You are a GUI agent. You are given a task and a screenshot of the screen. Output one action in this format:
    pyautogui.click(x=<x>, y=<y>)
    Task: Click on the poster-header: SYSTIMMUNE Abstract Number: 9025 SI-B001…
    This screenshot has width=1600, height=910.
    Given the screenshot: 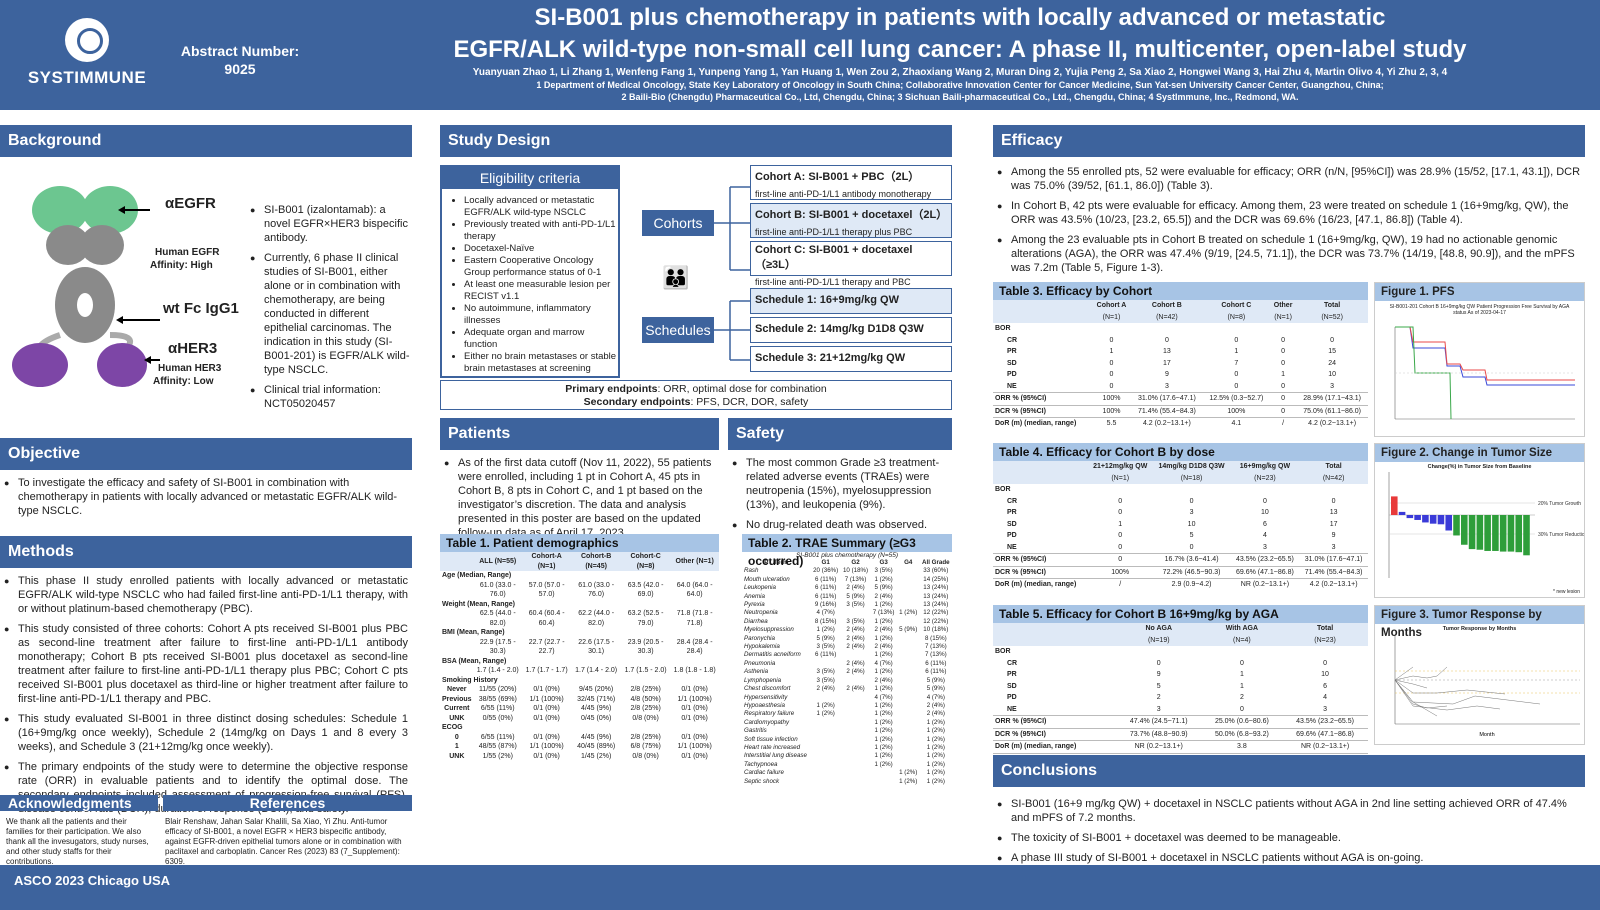 What is the action you would take?
    pyautogui.click(x=800, y=55)
    